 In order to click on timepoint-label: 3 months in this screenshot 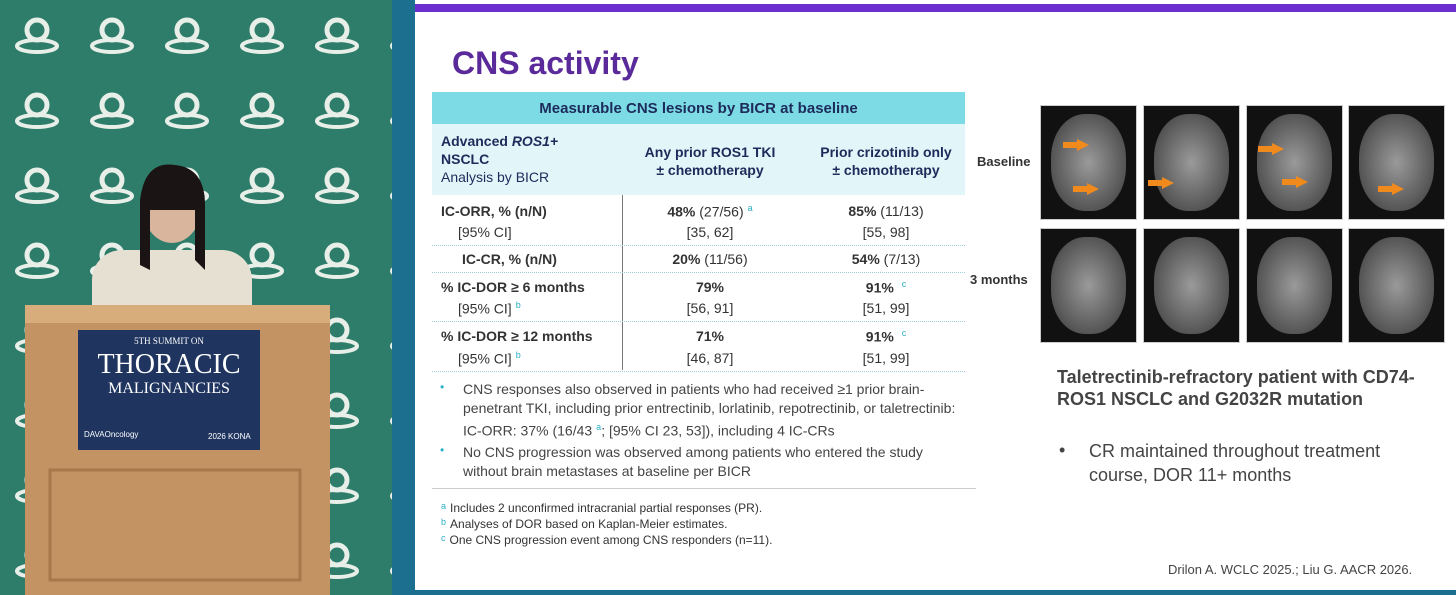, I will do `click(999, 279)`.